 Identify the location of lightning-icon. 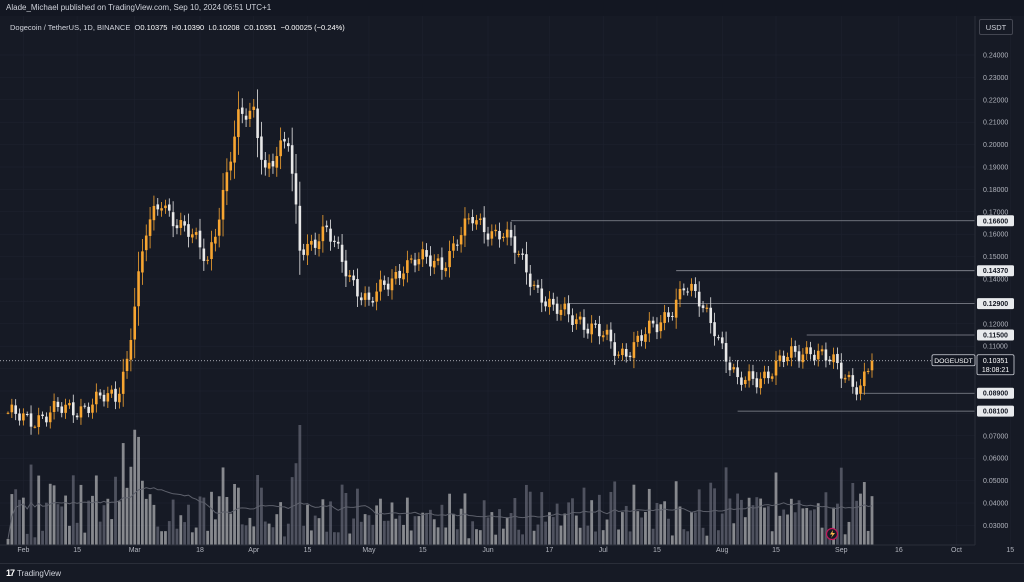
(832, 534).